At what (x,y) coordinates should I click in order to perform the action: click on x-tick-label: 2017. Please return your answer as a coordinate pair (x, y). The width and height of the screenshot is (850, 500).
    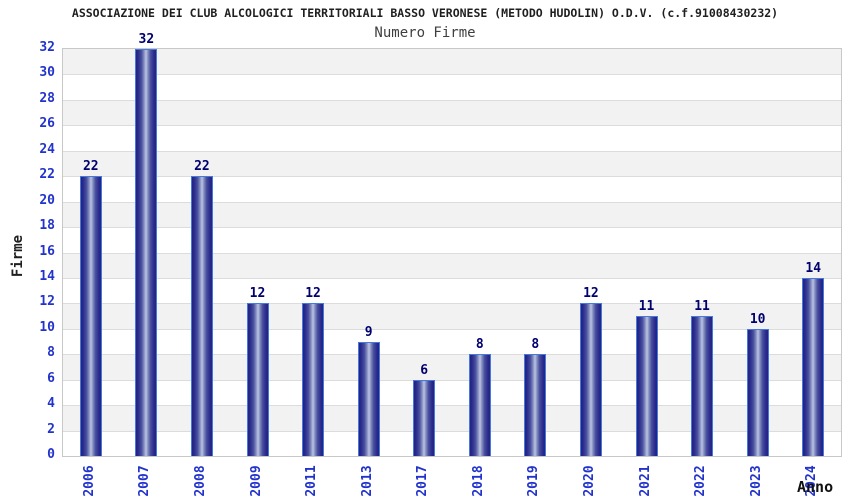
    Looking at the image, I should click on (423, 481).